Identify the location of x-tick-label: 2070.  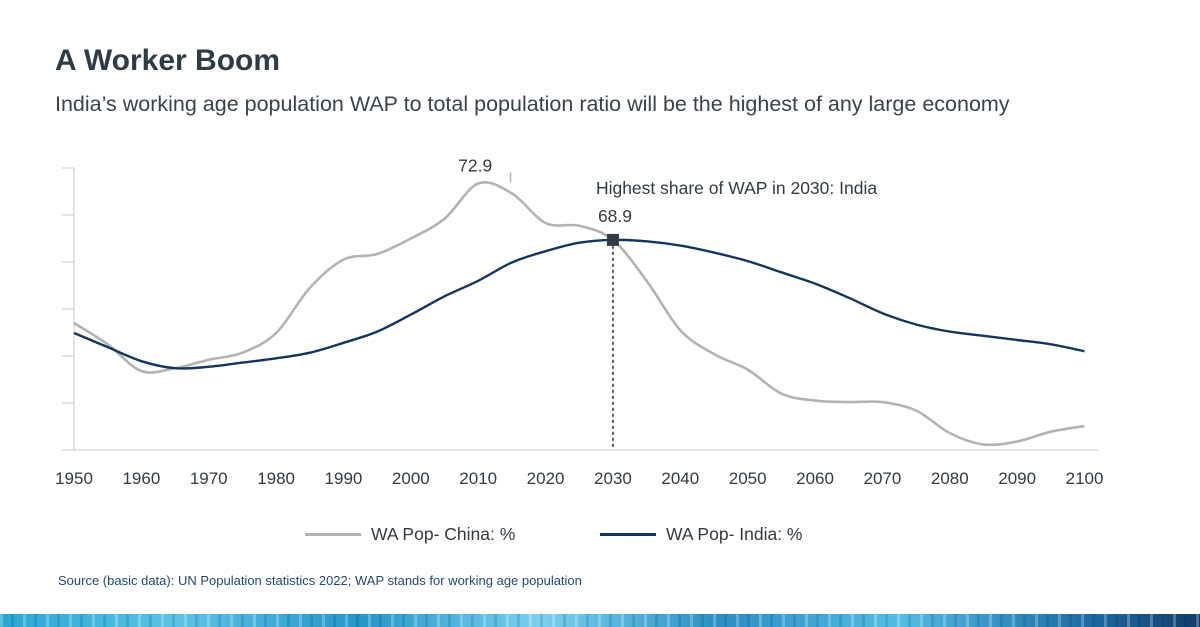
(883, 478).